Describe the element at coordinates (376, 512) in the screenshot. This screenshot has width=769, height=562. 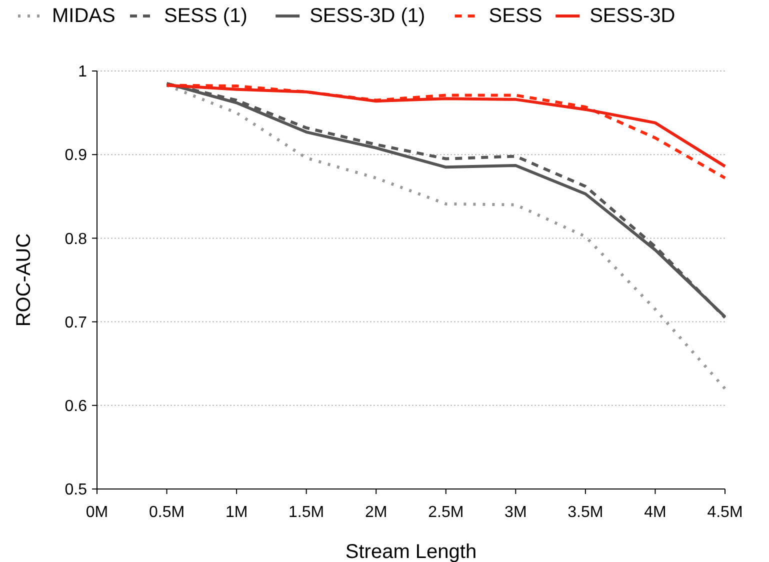
I see `x-tick-label: 2M` at that location.